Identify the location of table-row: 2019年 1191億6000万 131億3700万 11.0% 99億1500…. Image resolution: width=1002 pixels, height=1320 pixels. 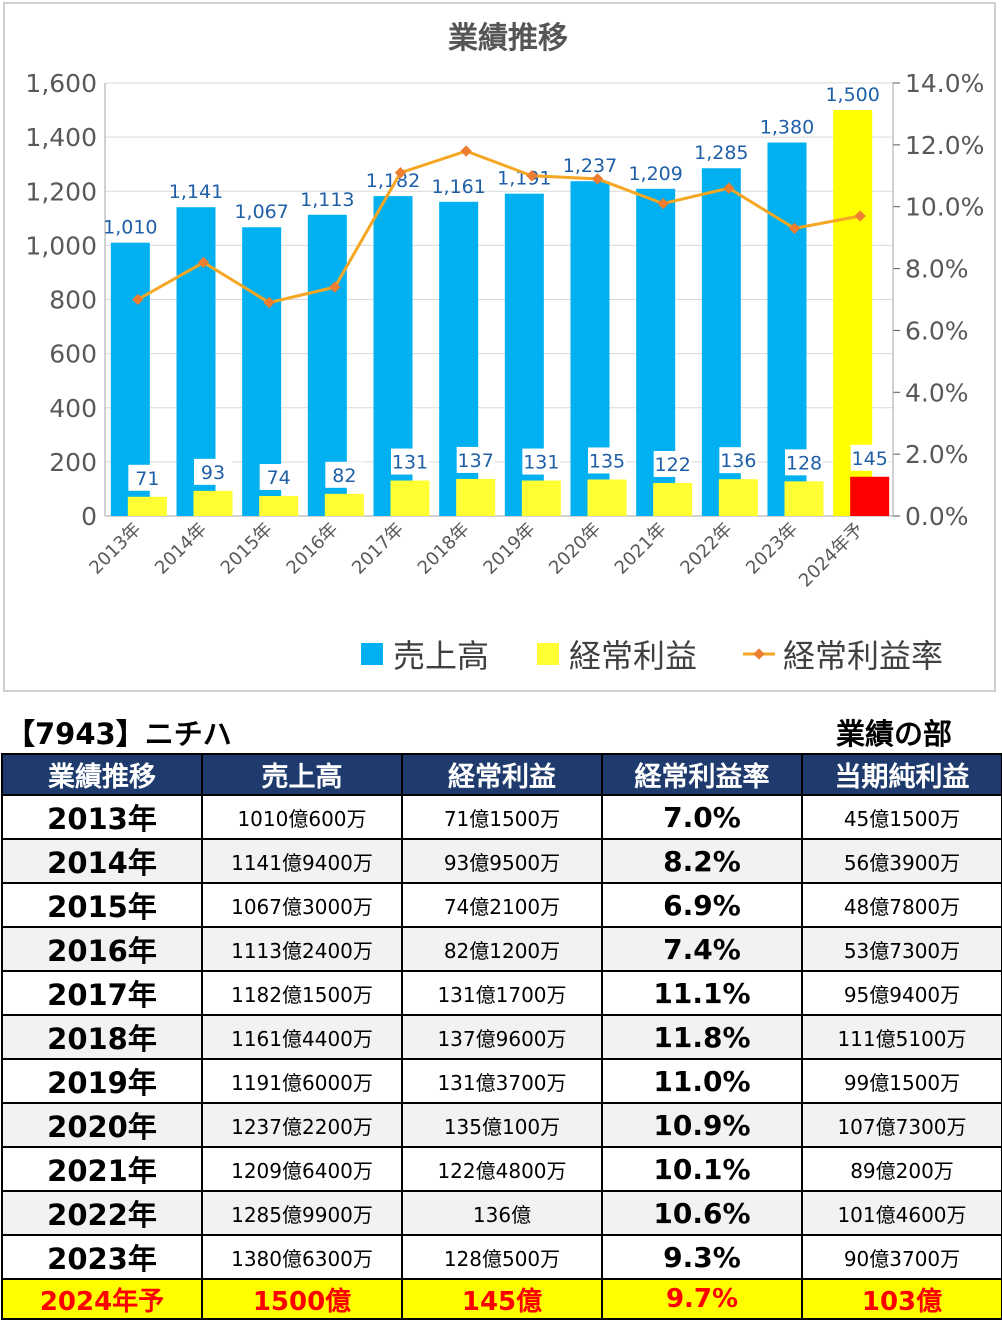
(501, 1081).